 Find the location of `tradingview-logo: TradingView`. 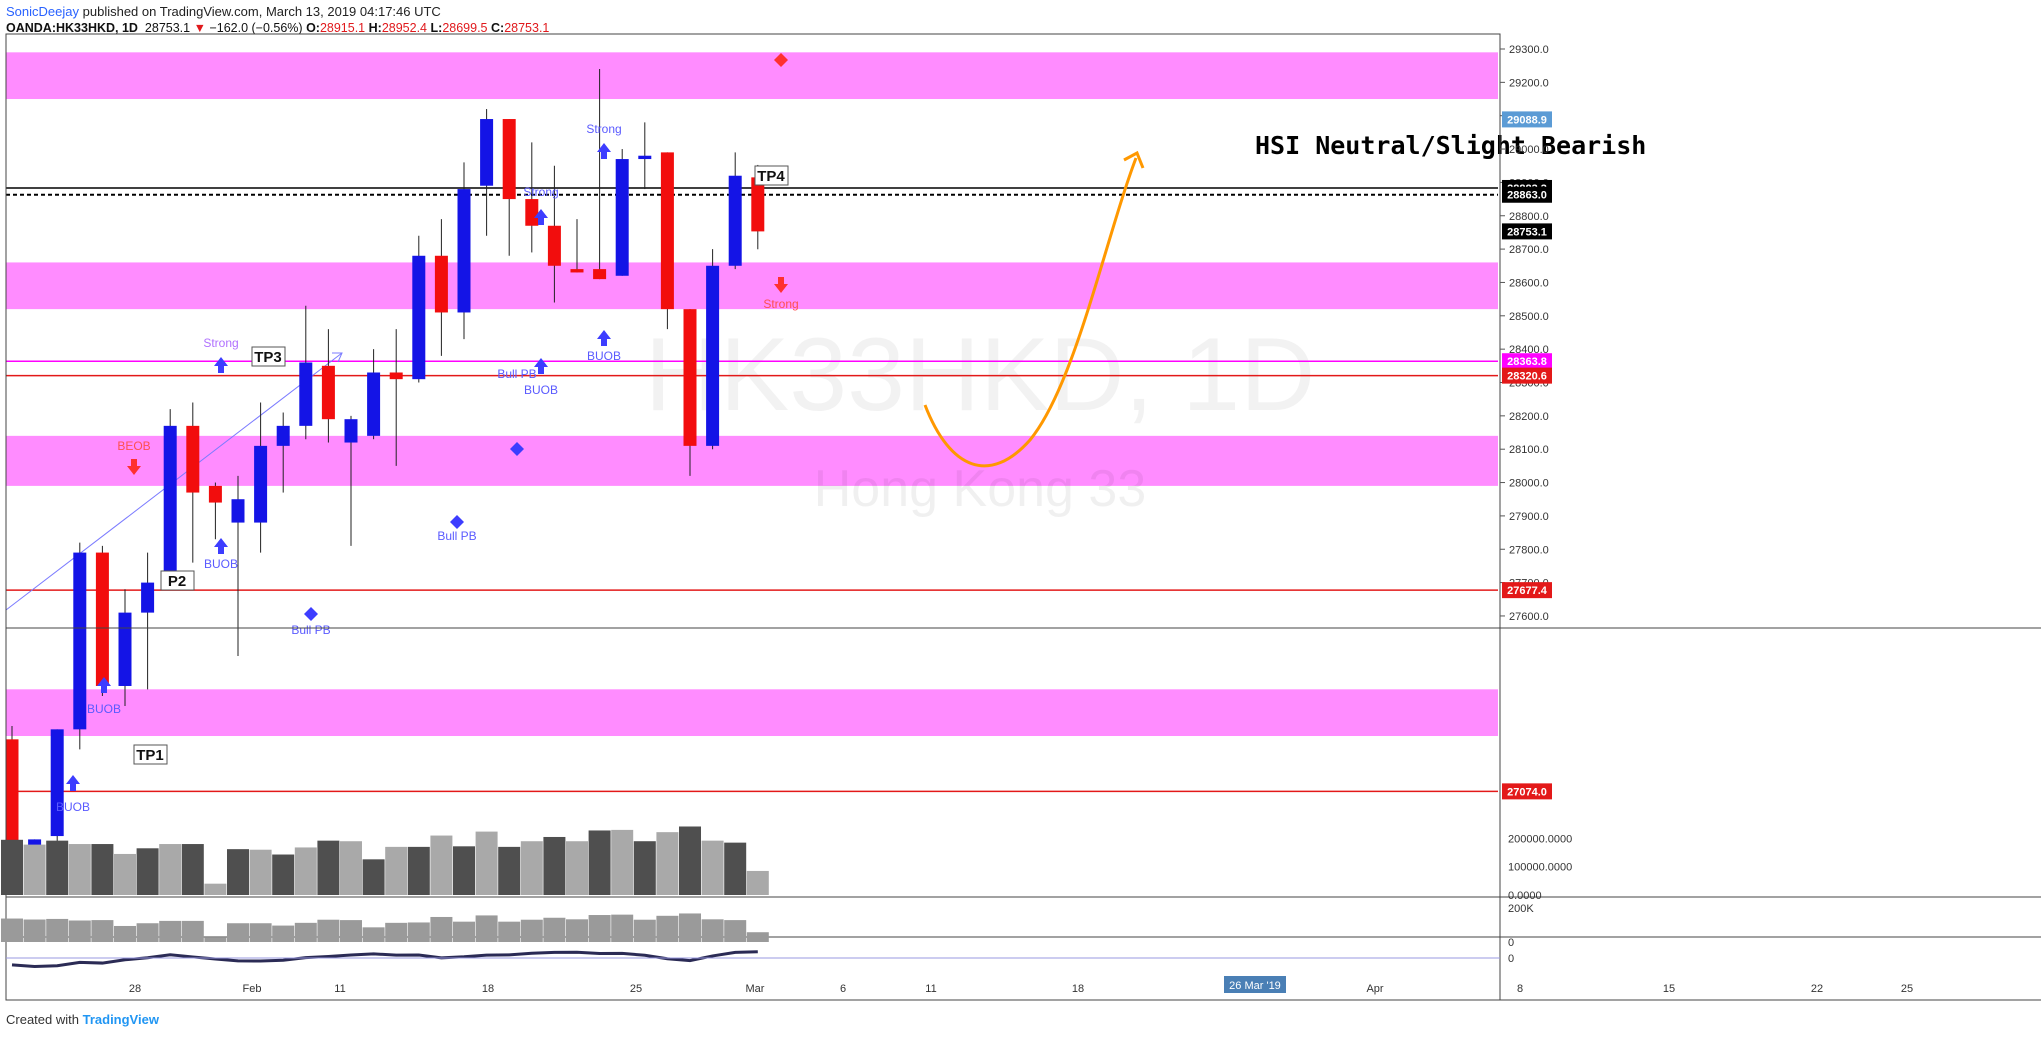

tradingview-logo: TradingView is located at coordinates (120, 1019).